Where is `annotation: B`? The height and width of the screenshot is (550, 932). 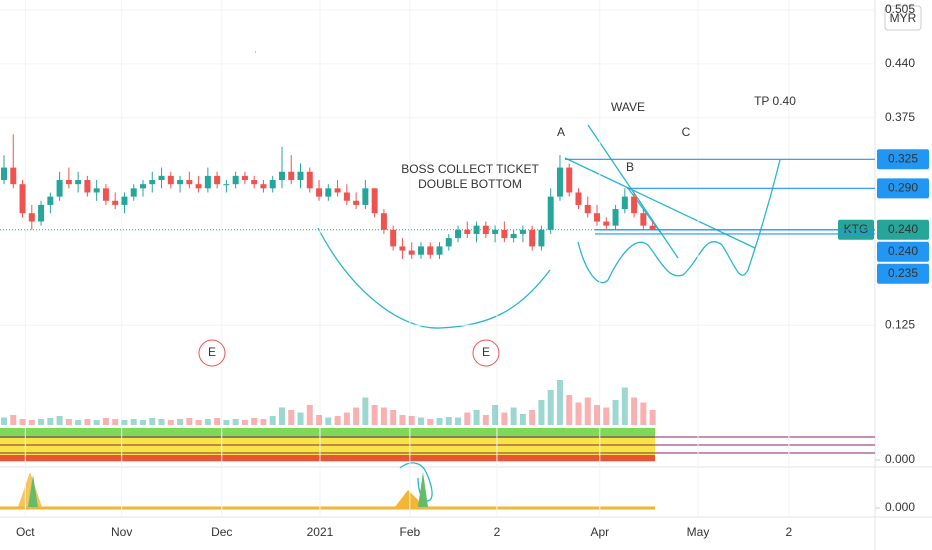 annotation: B is located at coordinates (630, 167).